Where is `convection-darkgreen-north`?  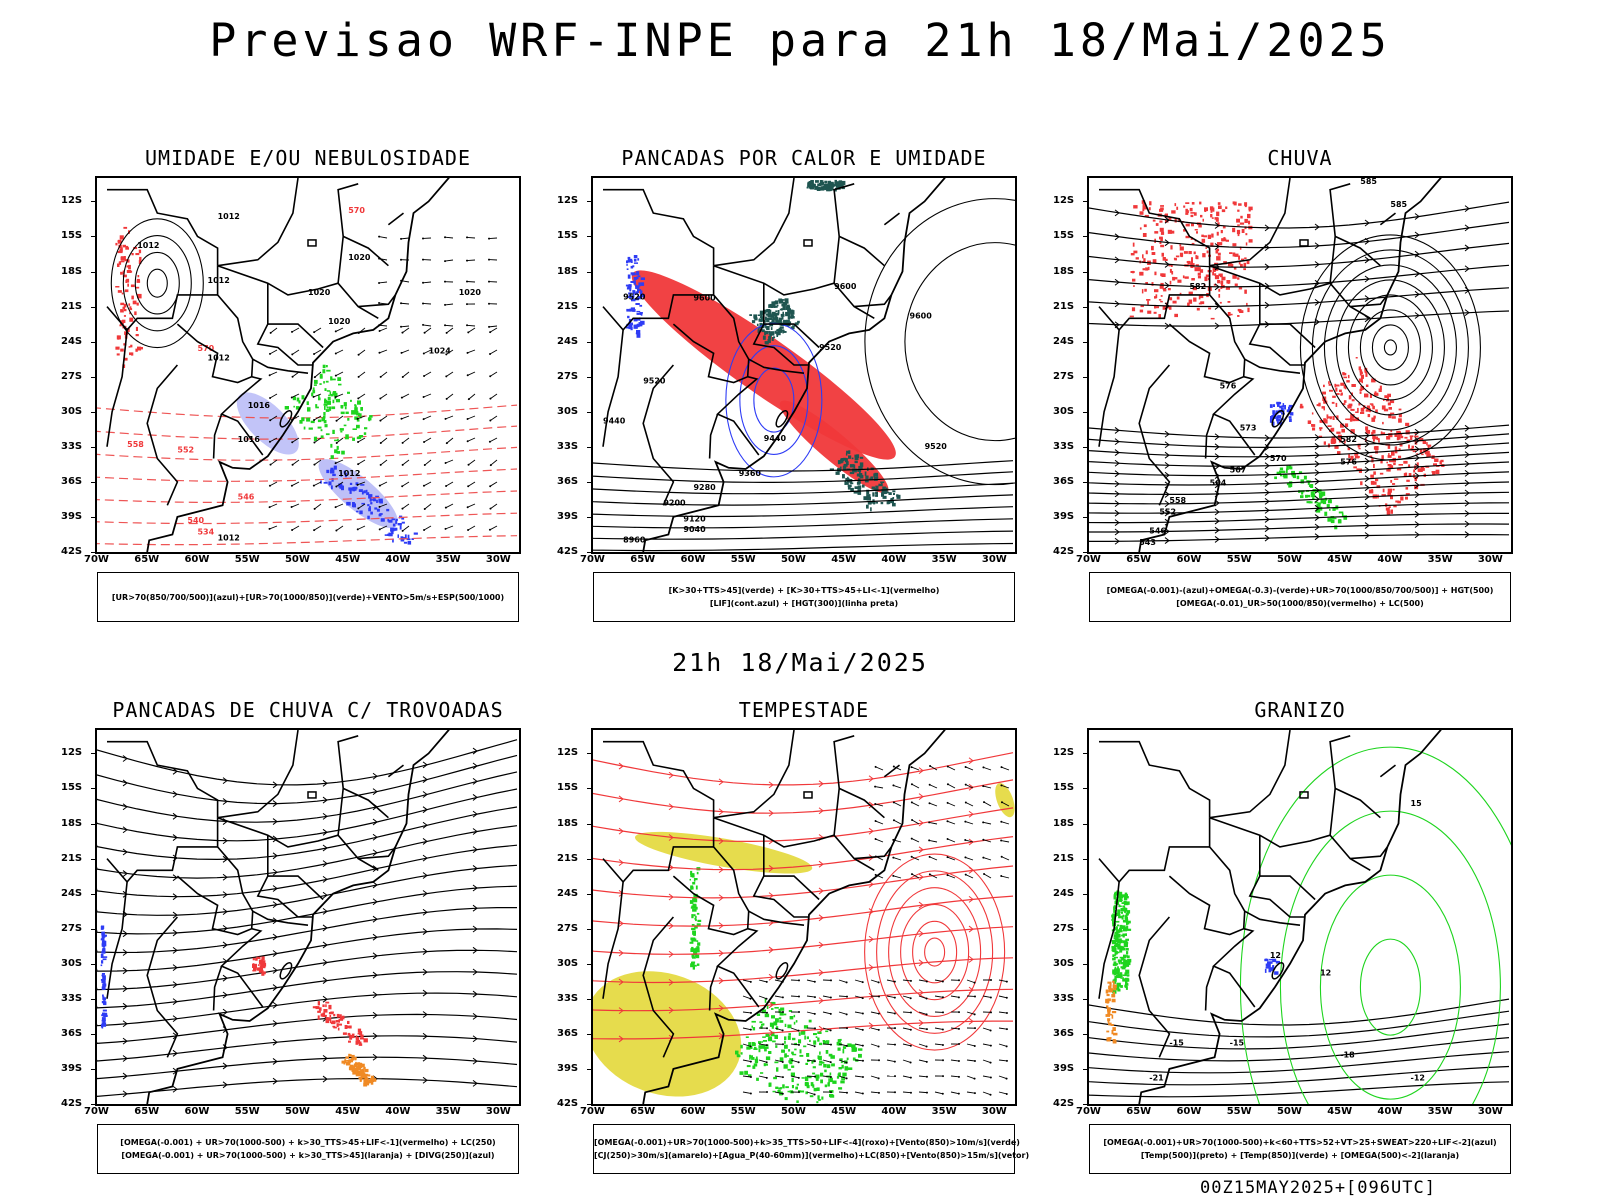 convection-darkgreen-north is located at coordinates (826, 185).